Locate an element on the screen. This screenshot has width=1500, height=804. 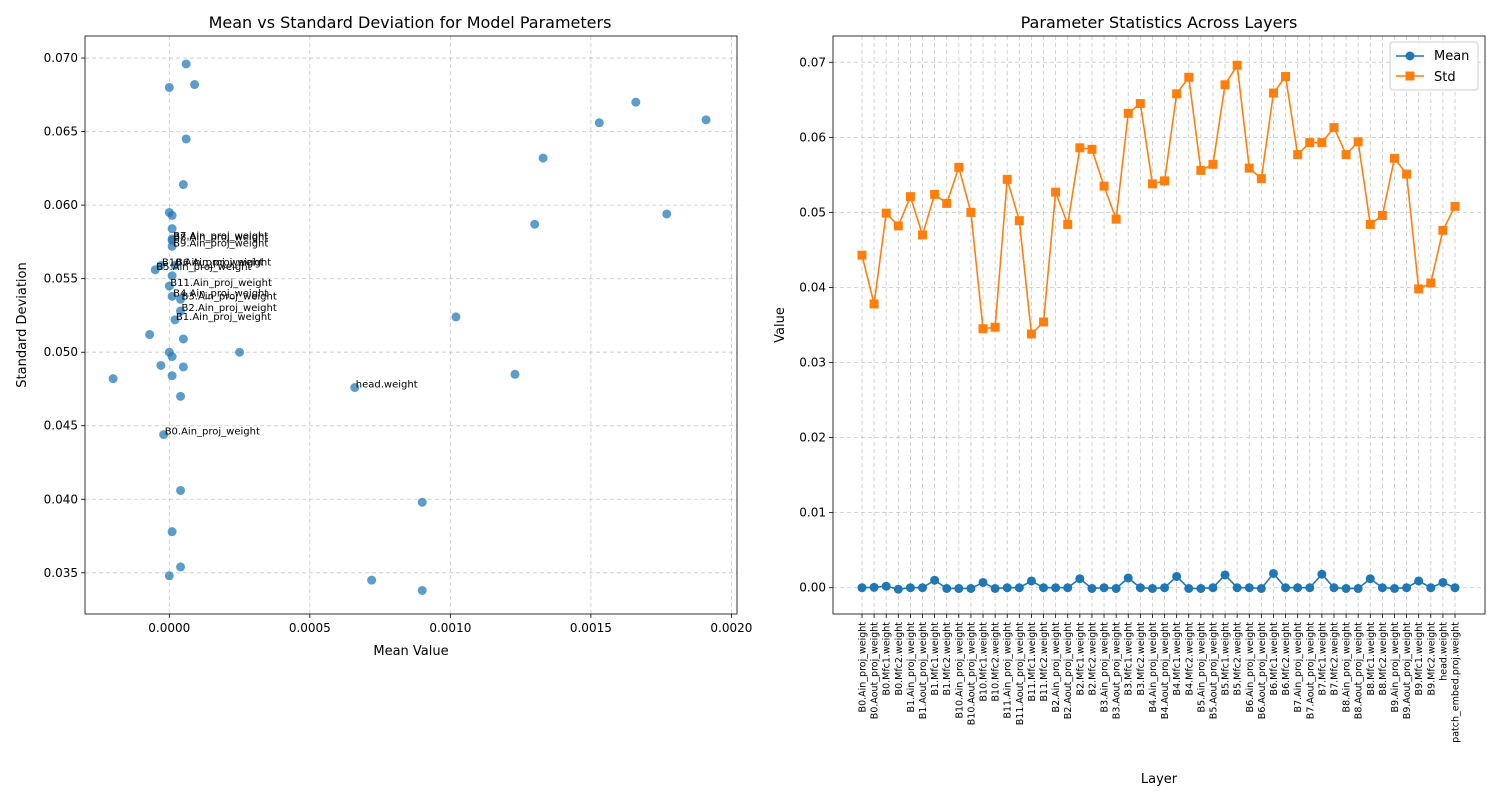
scatter-y-tick-label: 0.040 is located at coordinates (61, 499).